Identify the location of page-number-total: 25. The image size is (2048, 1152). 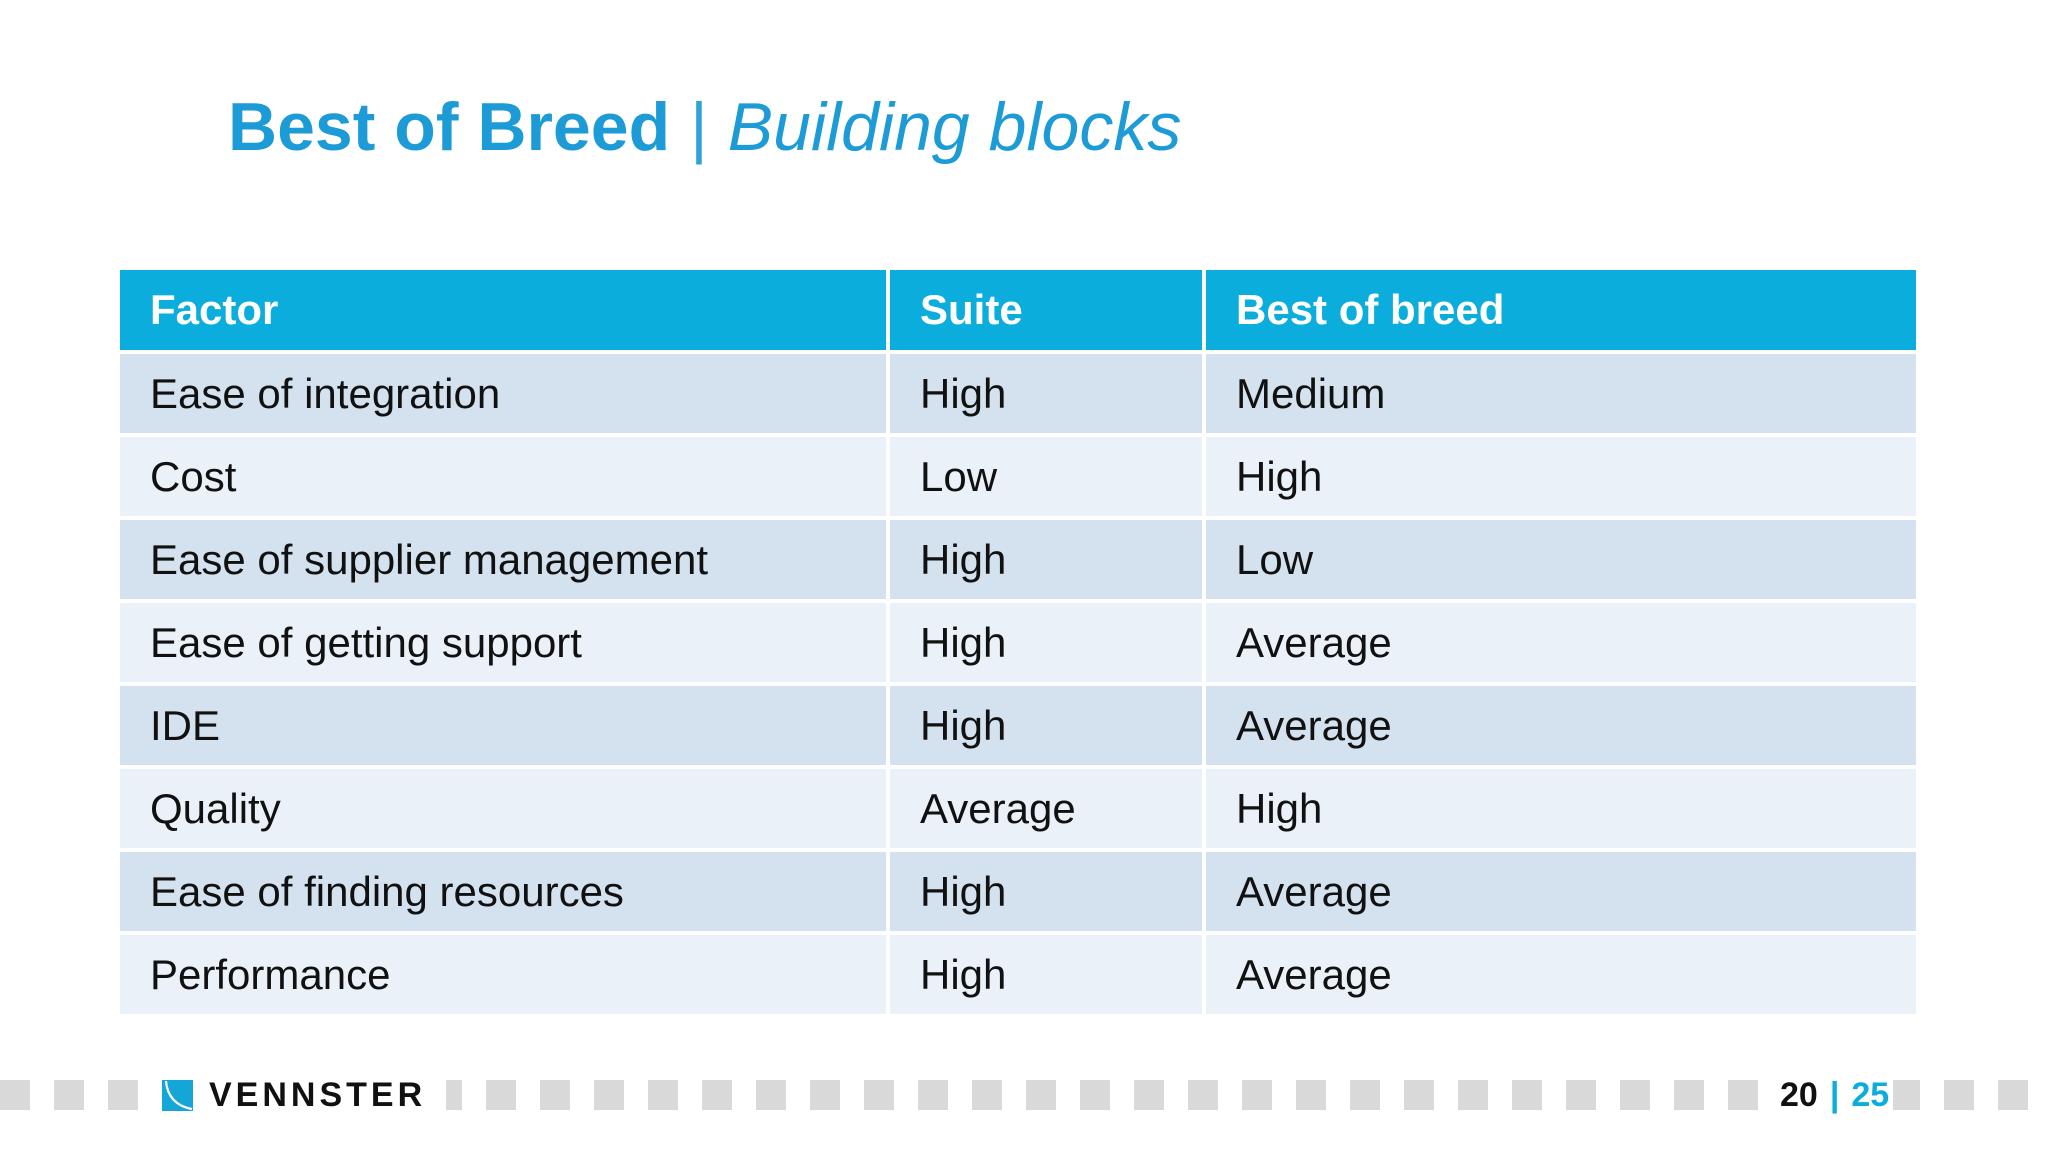
(1870, 1094).